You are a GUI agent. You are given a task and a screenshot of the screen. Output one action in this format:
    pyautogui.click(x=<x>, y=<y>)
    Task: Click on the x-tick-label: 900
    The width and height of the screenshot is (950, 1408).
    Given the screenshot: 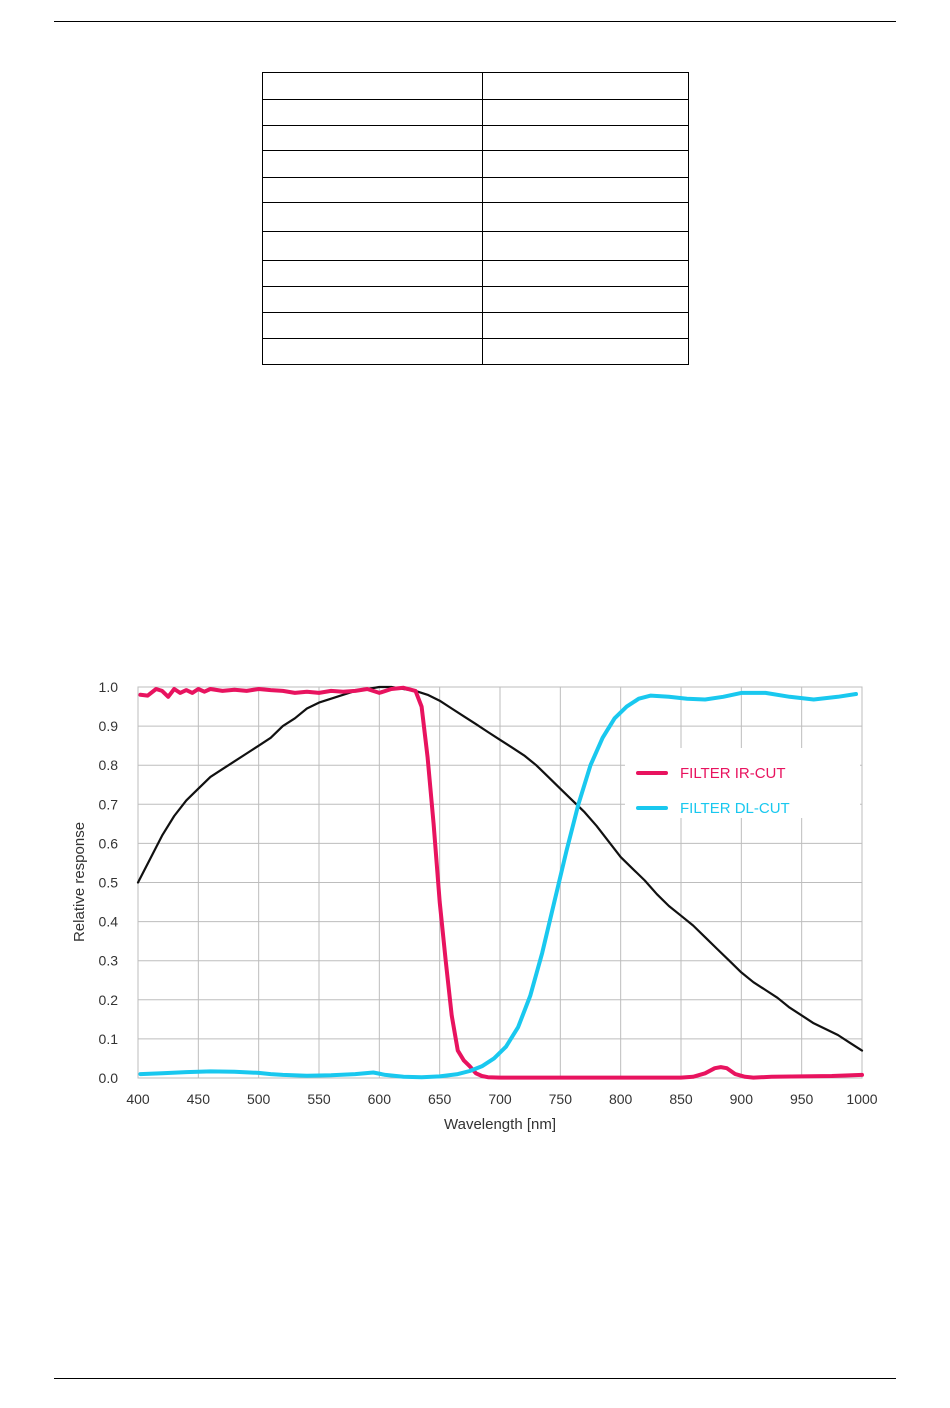 What is the action you would take?
    pyautogui.click(x=742, y=1099)
    